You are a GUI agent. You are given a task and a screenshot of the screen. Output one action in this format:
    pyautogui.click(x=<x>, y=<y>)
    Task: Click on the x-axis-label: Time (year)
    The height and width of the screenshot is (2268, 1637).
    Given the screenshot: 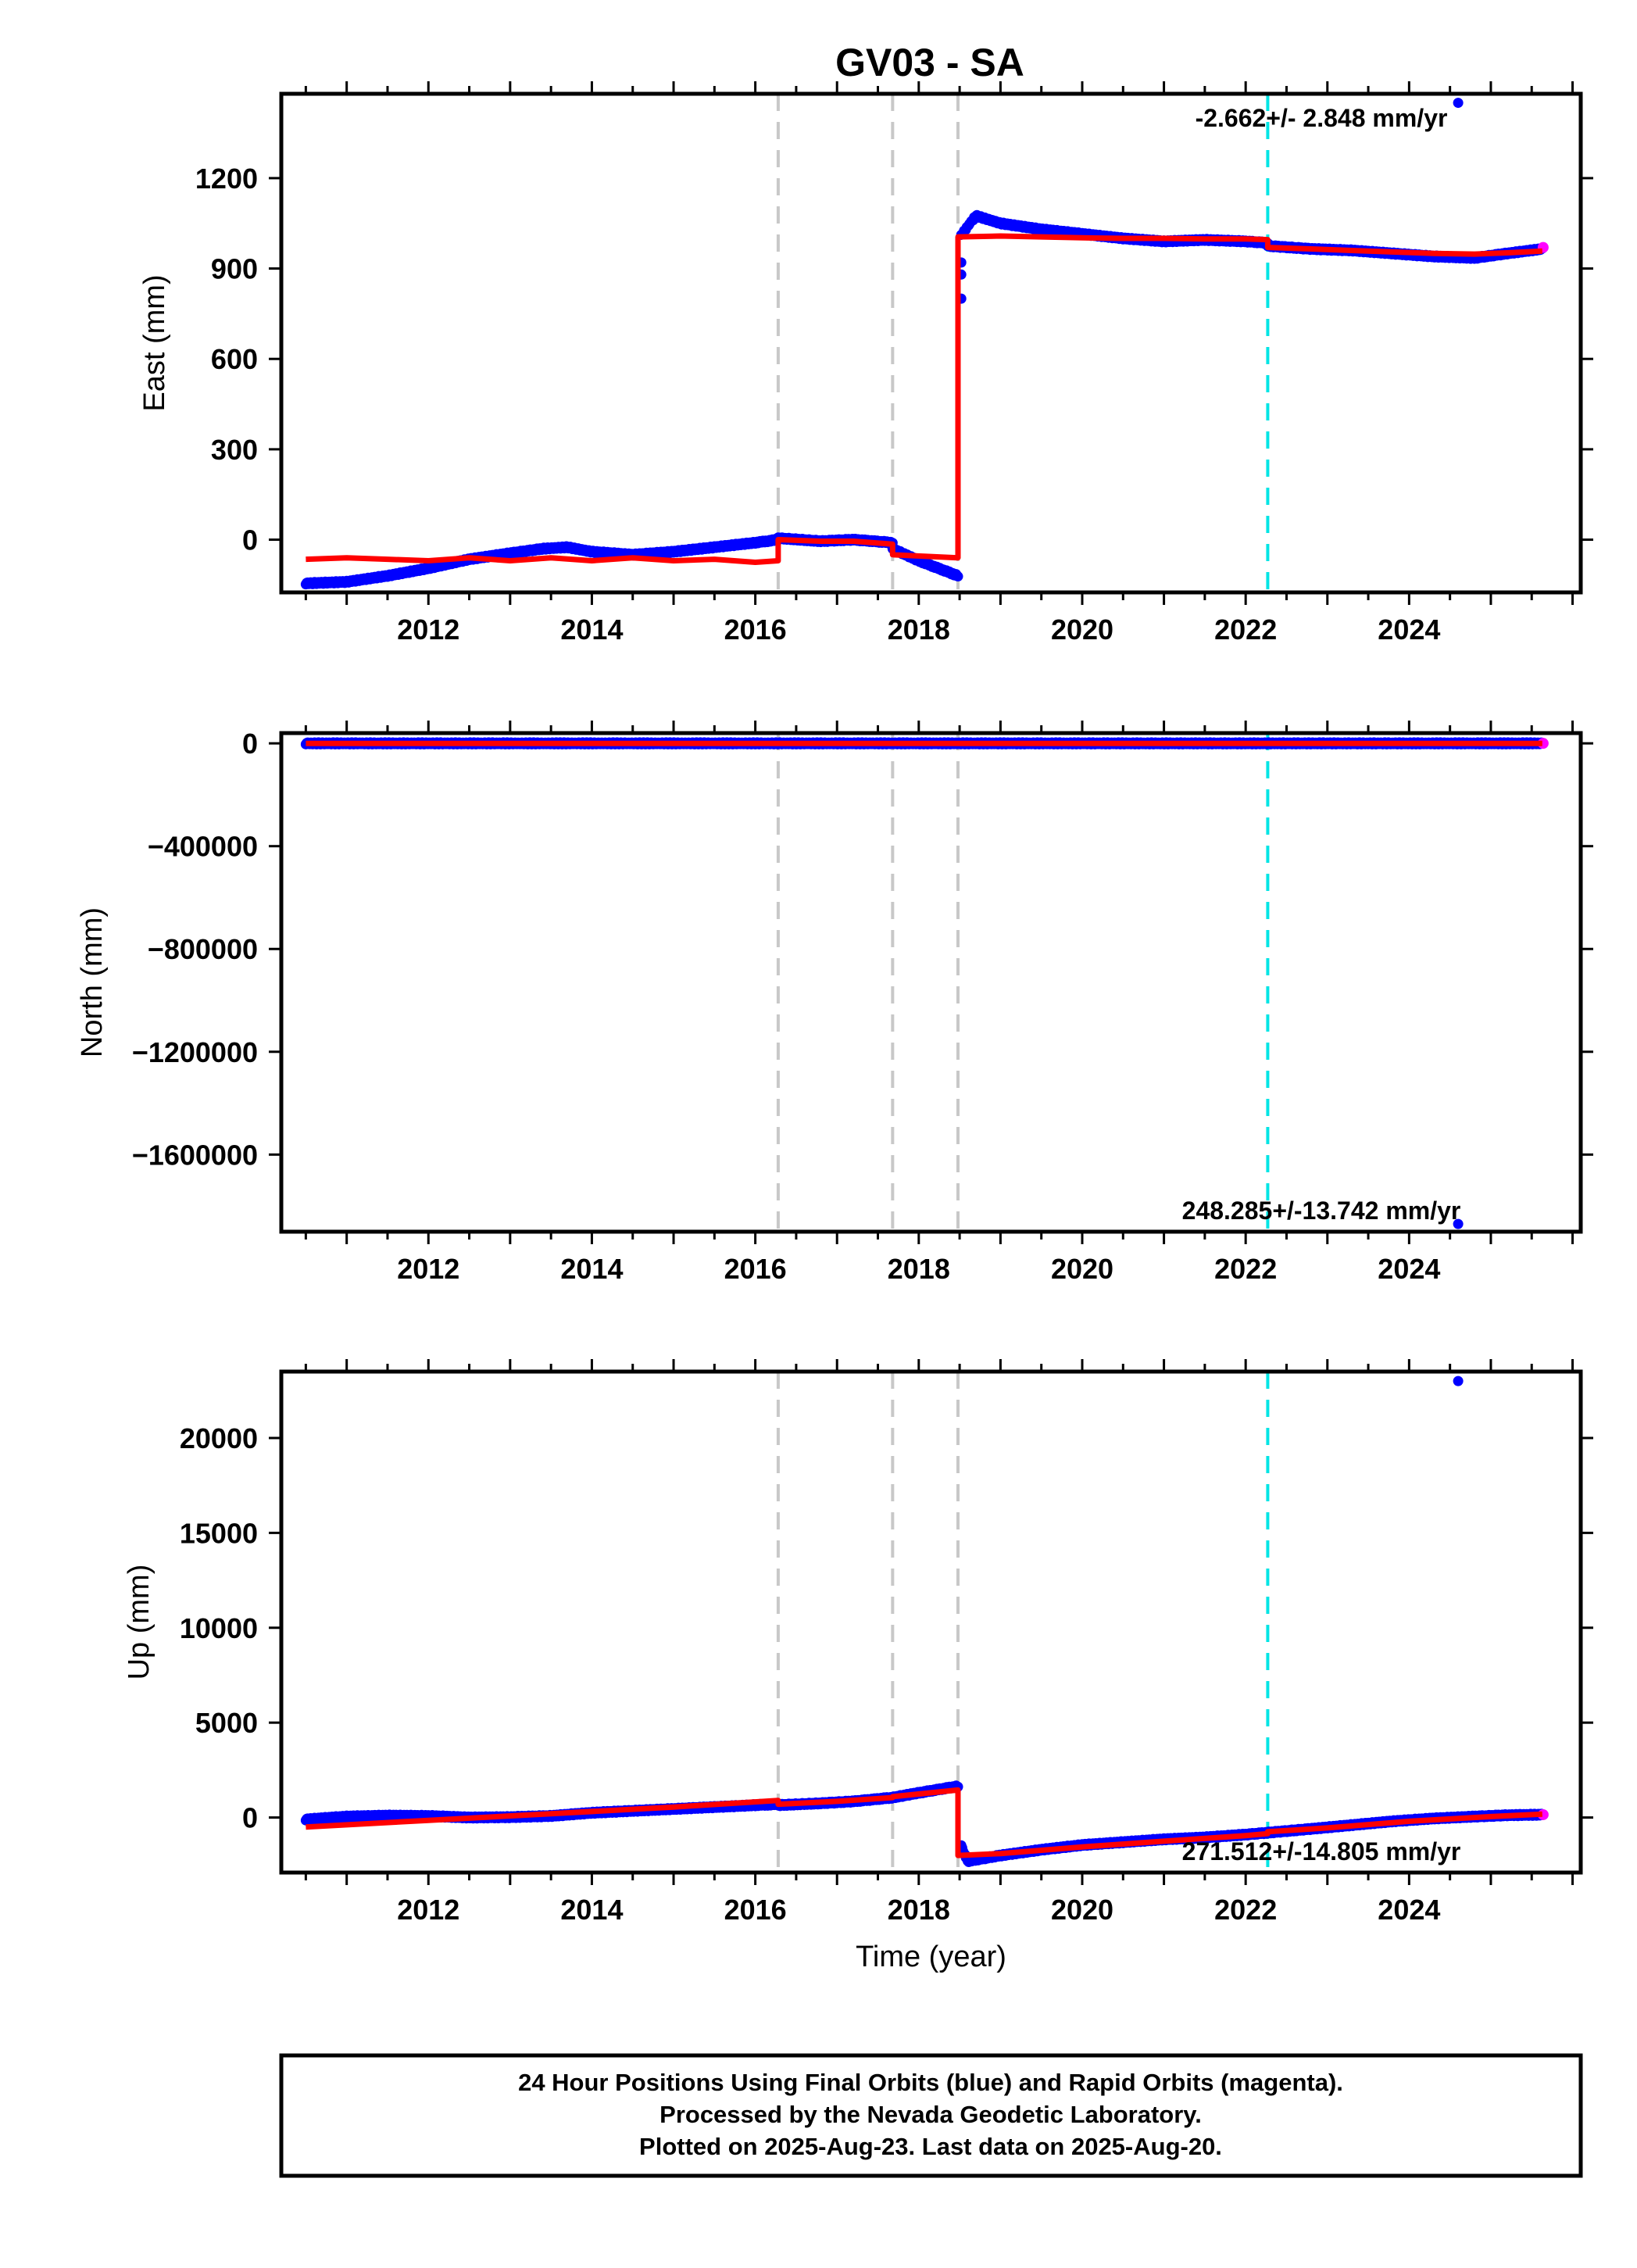 What is the action you would take?
    pyautogui.click(x=931, y=1957)
    